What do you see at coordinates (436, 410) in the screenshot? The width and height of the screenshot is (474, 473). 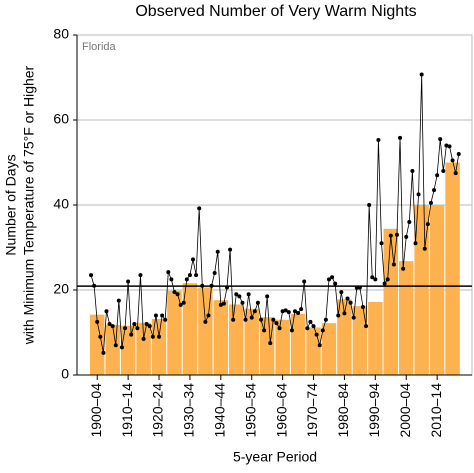 I see `x-tick-label: 2010–14` at bounding box center [436, 410].